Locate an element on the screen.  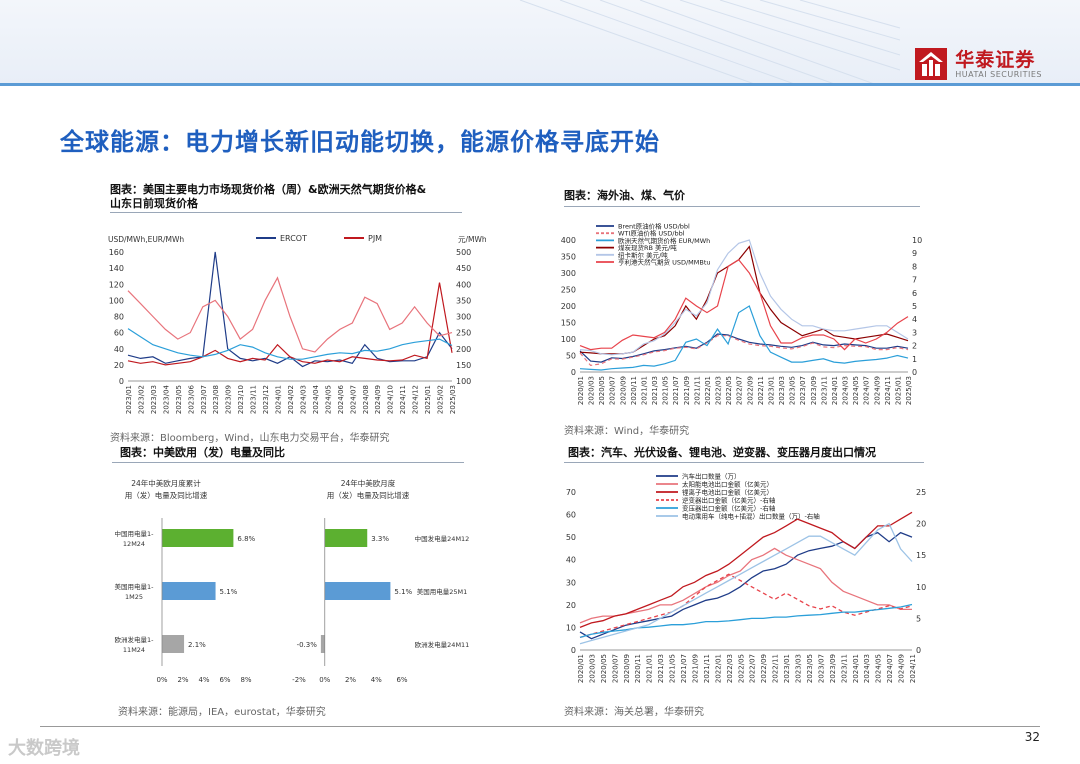
y-tick-left: 20 is located at coordinates (119, 365).